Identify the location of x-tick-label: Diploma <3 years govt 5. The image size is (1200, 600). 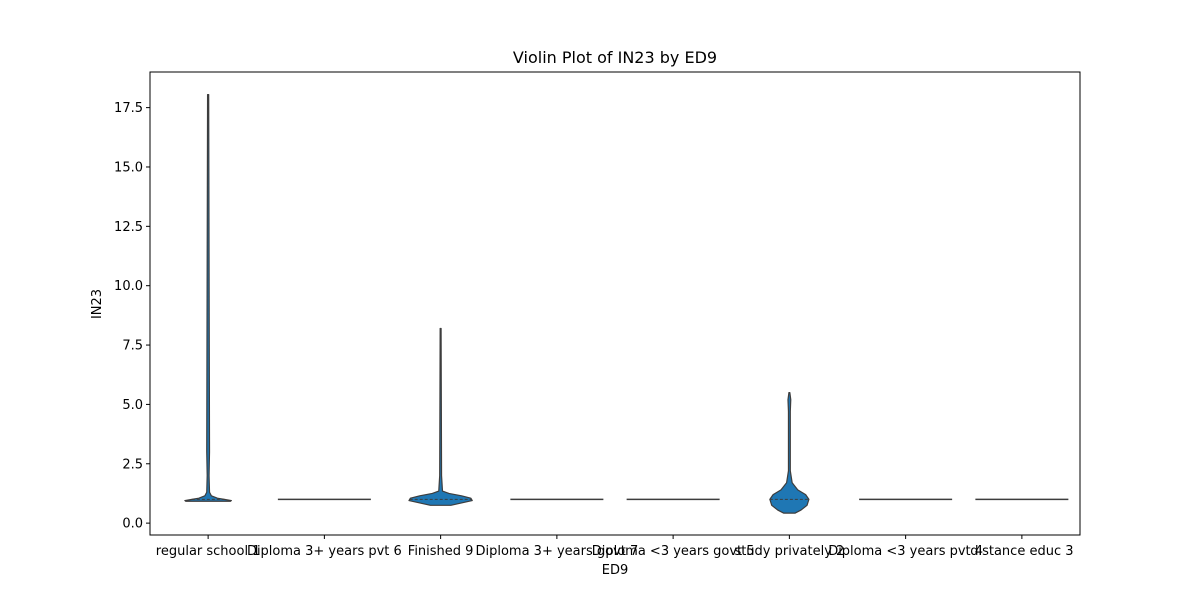
(673, 551).